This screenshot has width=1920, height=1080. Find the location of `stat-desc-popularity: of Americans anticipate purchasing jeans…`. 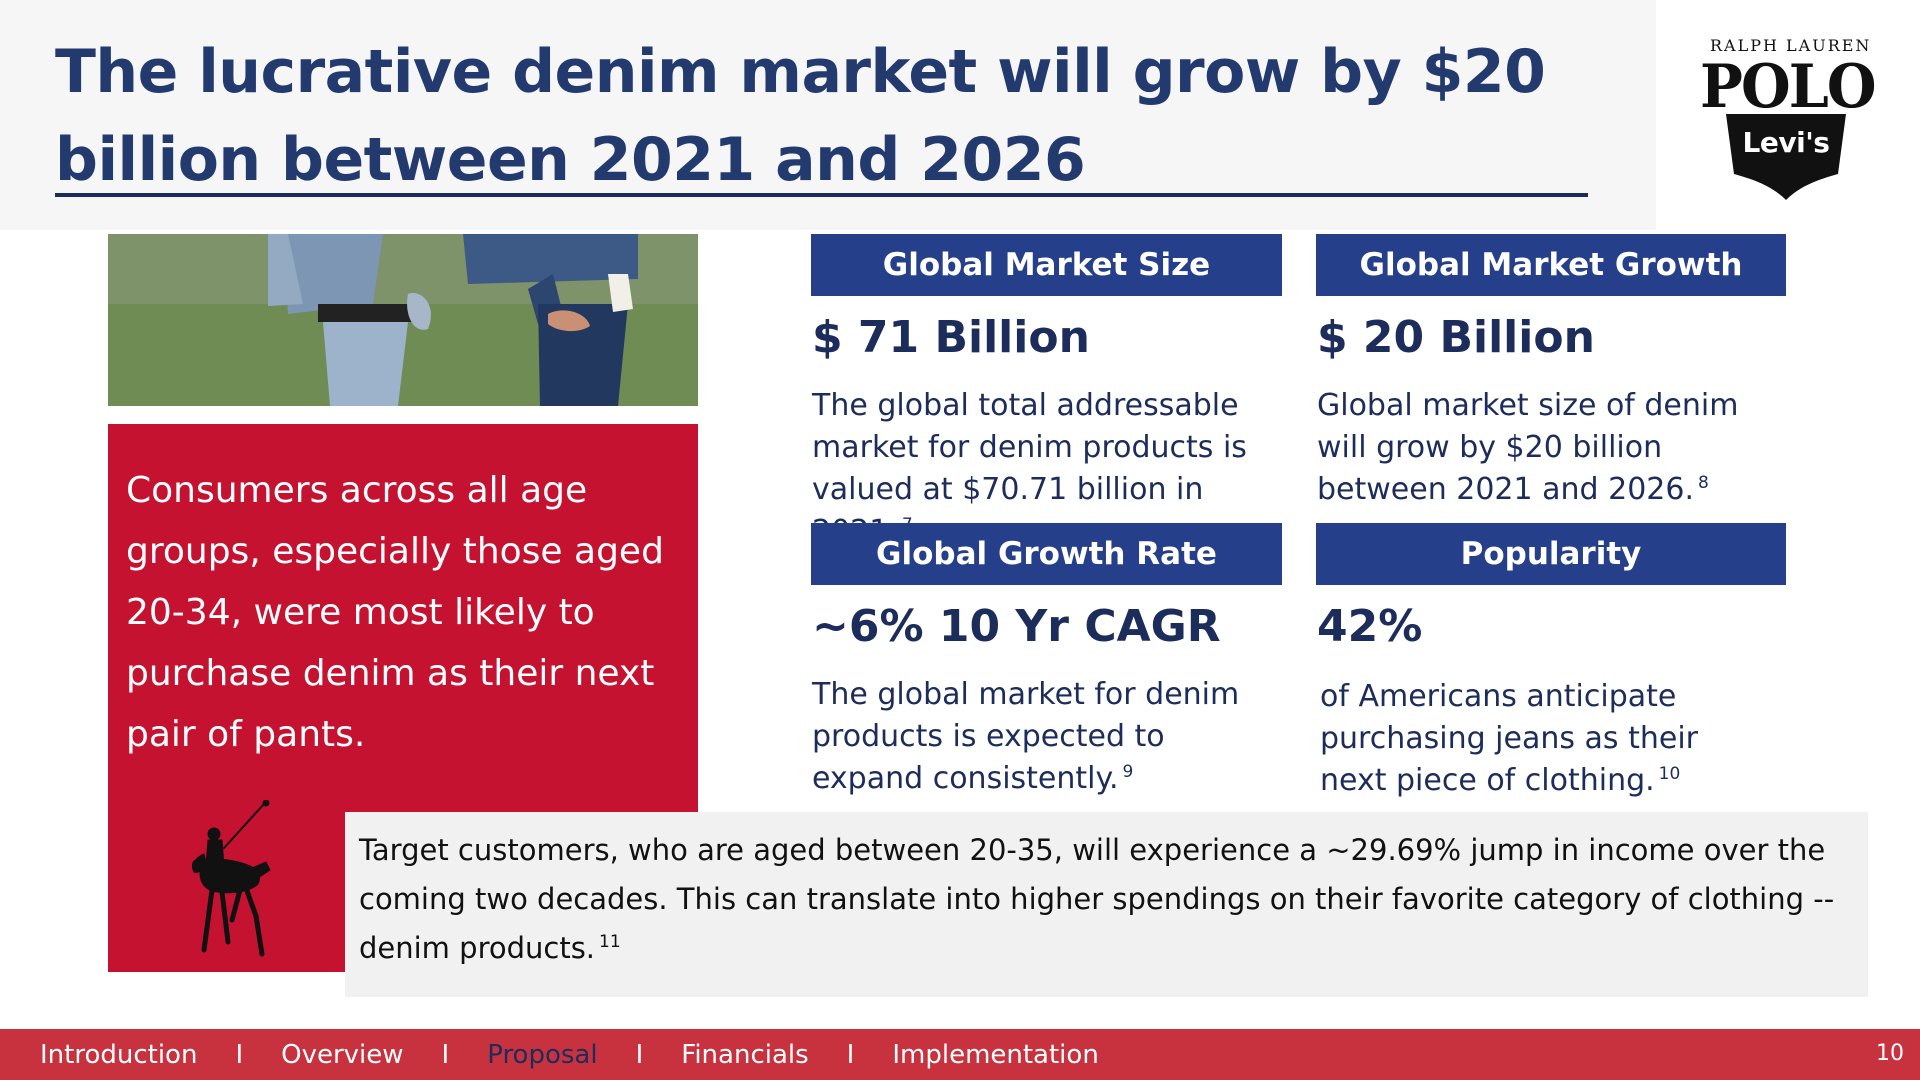

stat-desc-popularity: of Americans anticipate purchasing jeans… is located at coordinates (1540, 739).